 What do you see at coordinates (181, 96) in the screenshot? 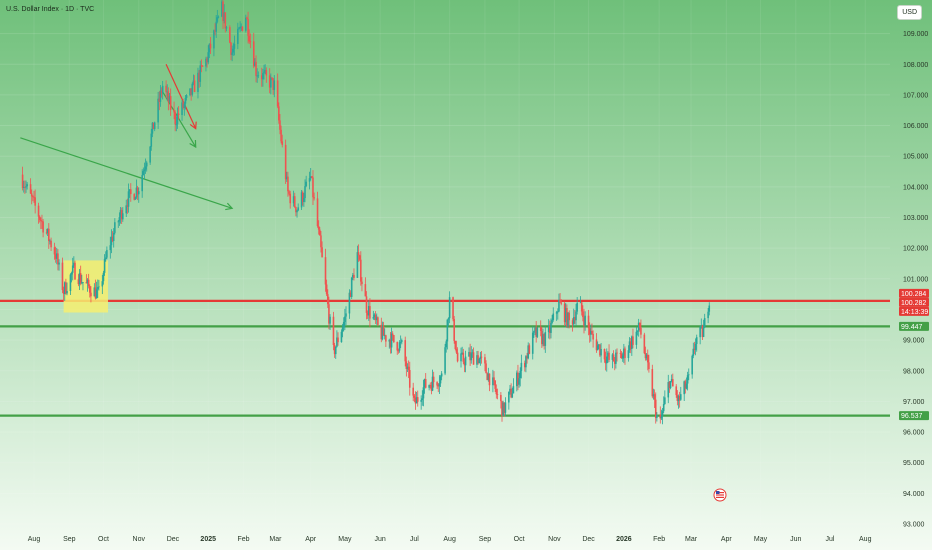
I see `trend-arrow` at bounding box center [181, 96].